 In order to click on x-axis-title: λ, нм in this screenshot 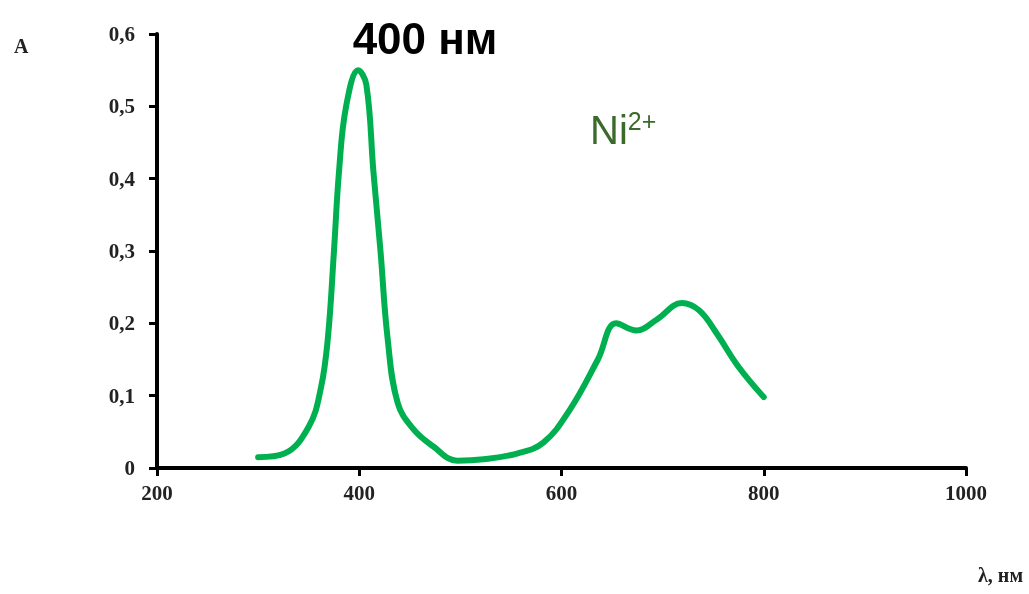, I will do `click(1001, 575)`.